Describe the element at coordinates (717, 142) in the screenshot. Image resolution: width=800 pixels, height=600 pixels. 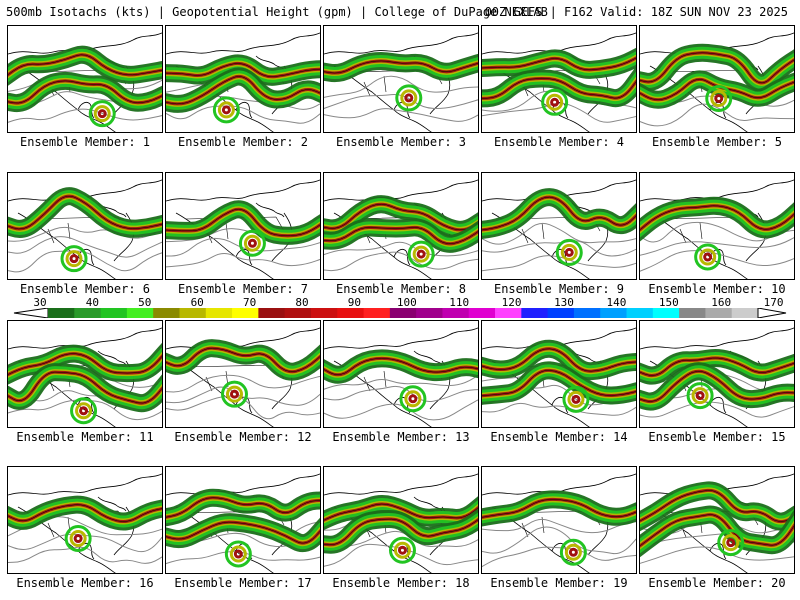
I see `ensemble-member-caption: Ensemble Member: 5` at that location.